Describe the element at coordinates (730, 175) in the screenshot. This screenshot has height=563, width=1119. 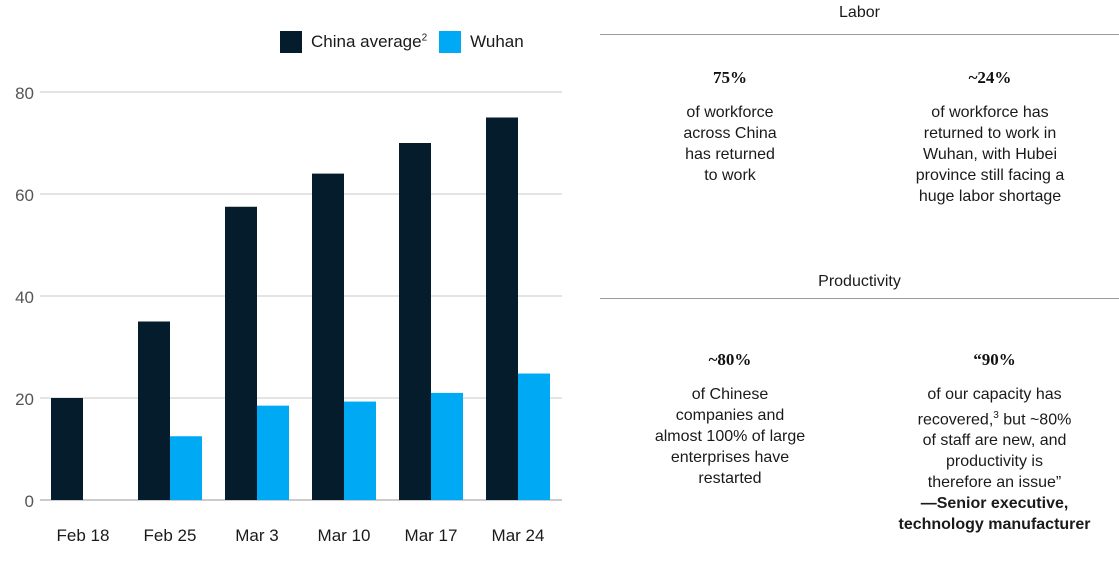
I see `desc-line: to work` at that location.